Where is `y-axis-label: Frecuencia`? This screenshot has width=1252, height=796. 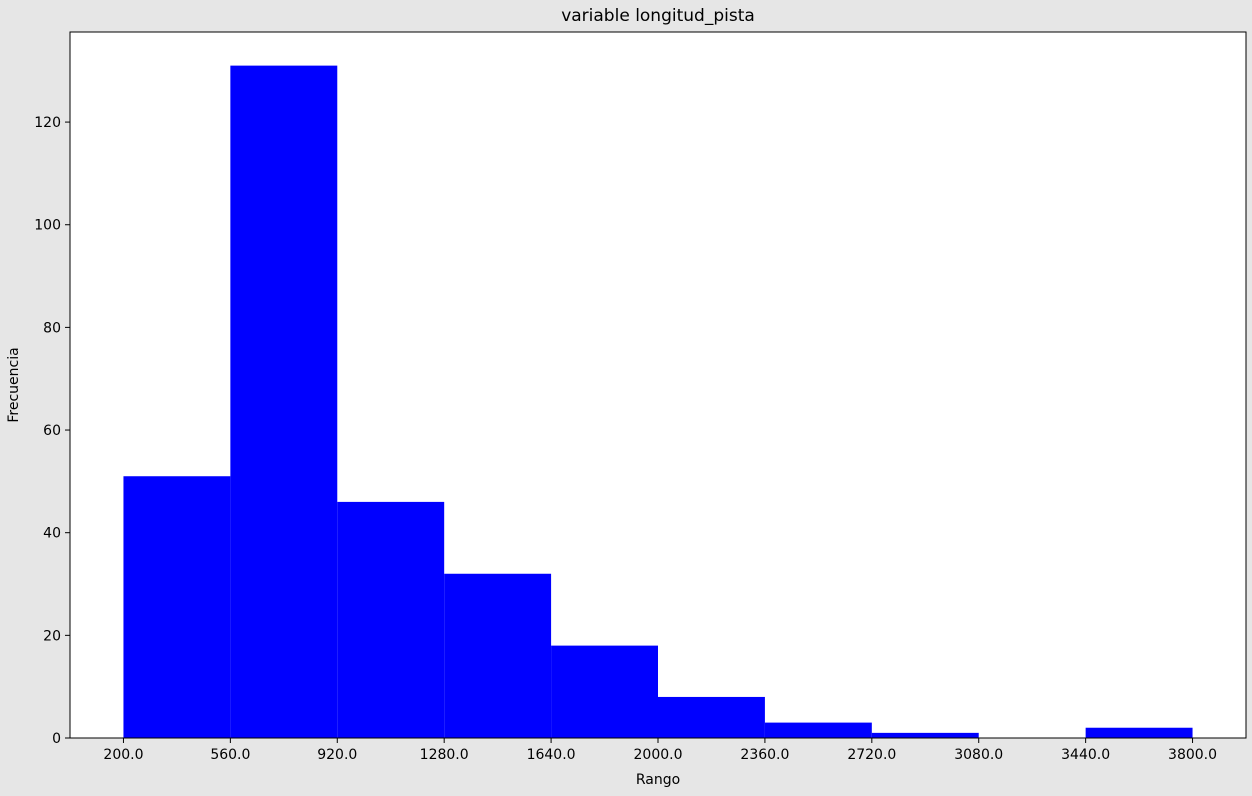
y-axis-label: Frecuencia is located at coordinates (14, 384).